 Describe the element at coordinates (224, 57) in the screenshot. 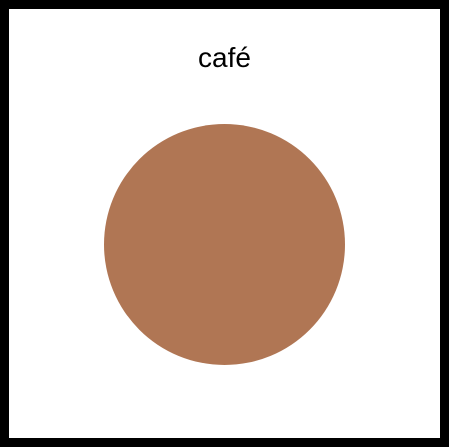

I see `color-name-label: café` at that location.